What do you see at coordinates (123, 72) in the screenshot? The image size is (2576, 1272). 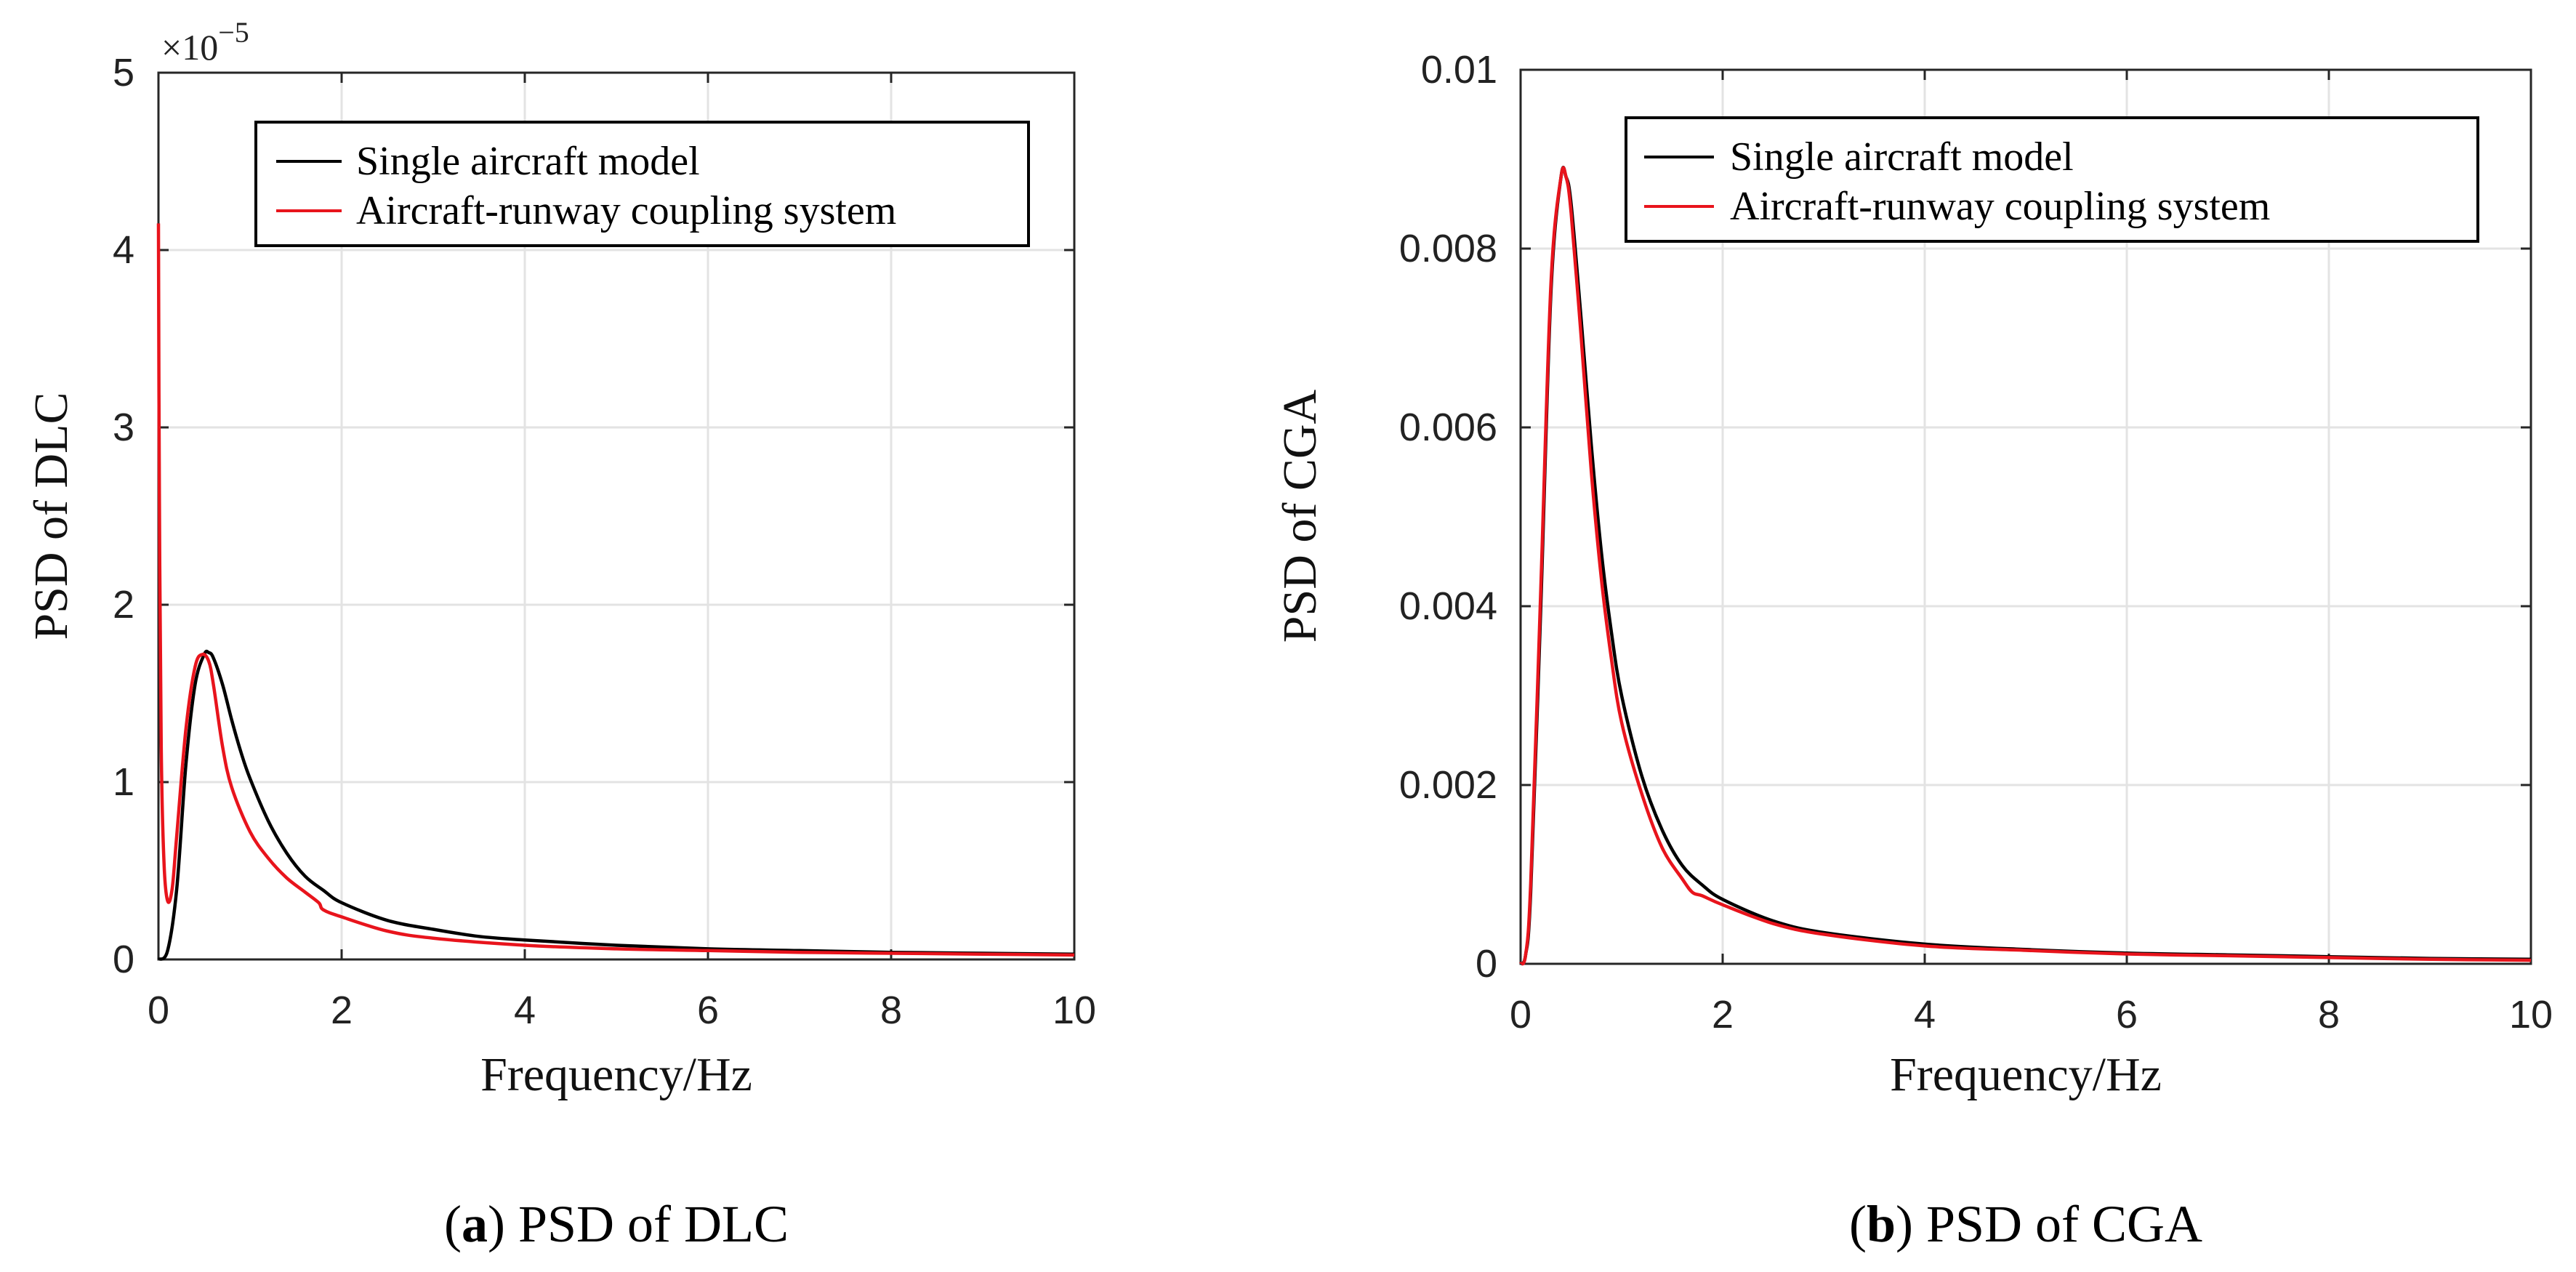 I see `y-tick-label: 5` at bounding box center [123, 72].